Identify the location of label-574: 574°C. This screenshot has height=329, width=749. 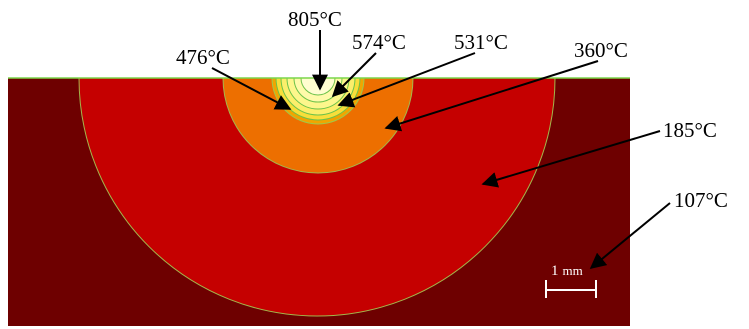
(379, 42).